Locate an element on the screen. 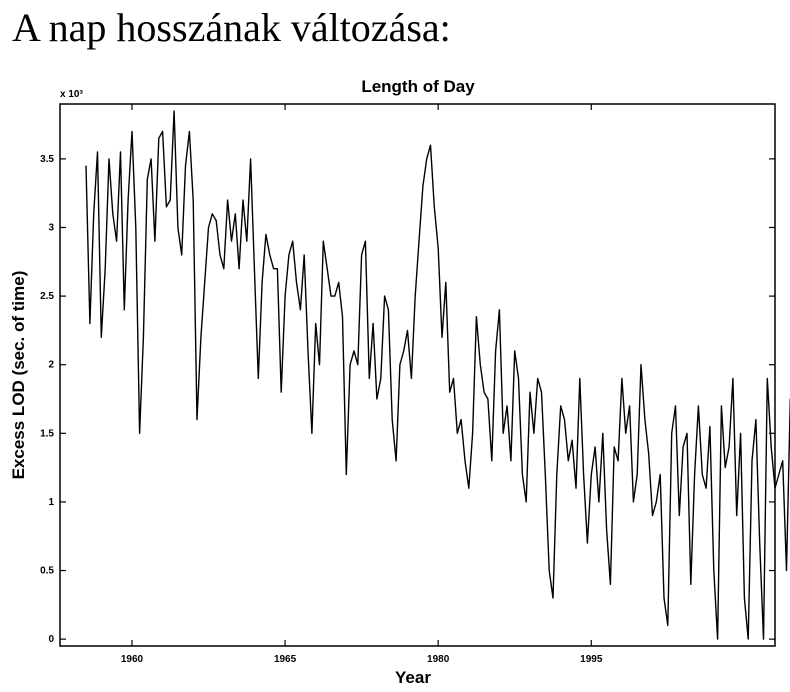 The width and height of the screenshot is (790, 692). x-tick-label: 1960 is located at coordinates (132, 659).